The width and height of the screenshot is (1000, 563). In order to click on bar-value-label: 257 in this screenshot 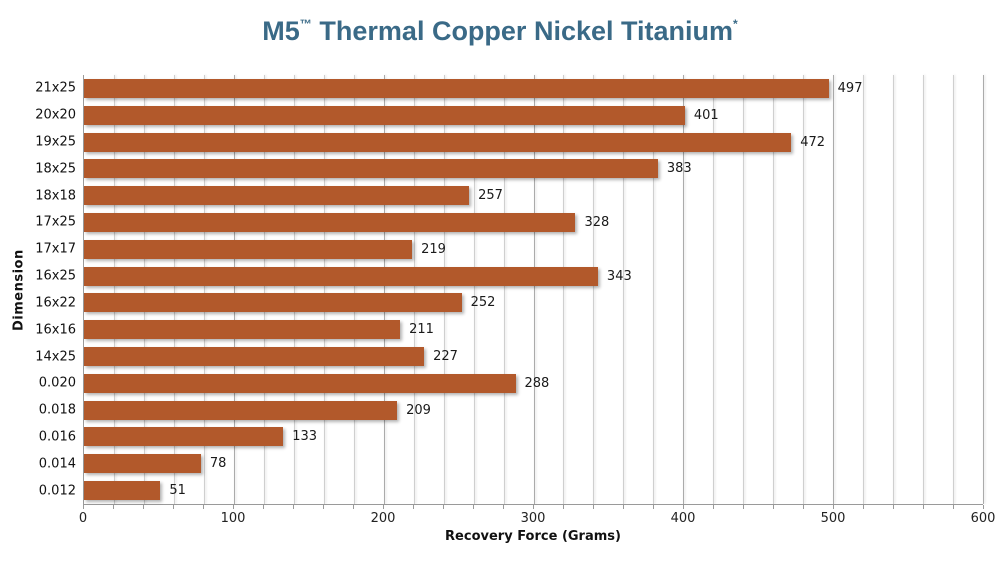, I will do `click(490, 196)`.